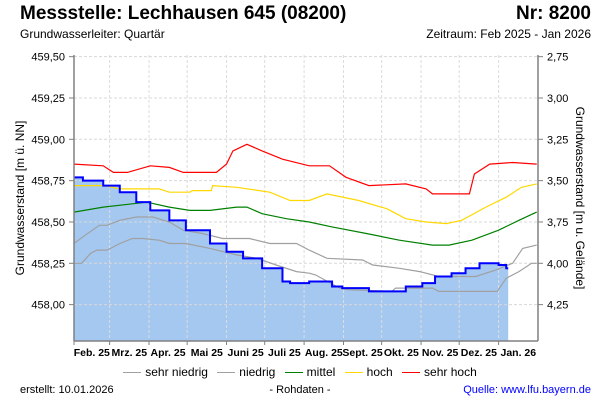  What do you see at coordinates (168, 353) in the screenshot?
I see `x-tick-label: Apr. 25` at bounding box center [168, 353].